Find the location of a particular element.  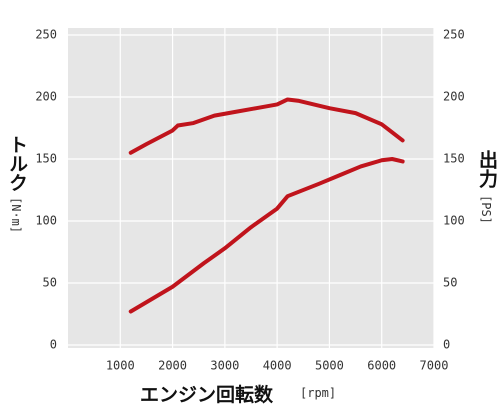

x-tick-label: 7000 is located at coordinates (434, 366).